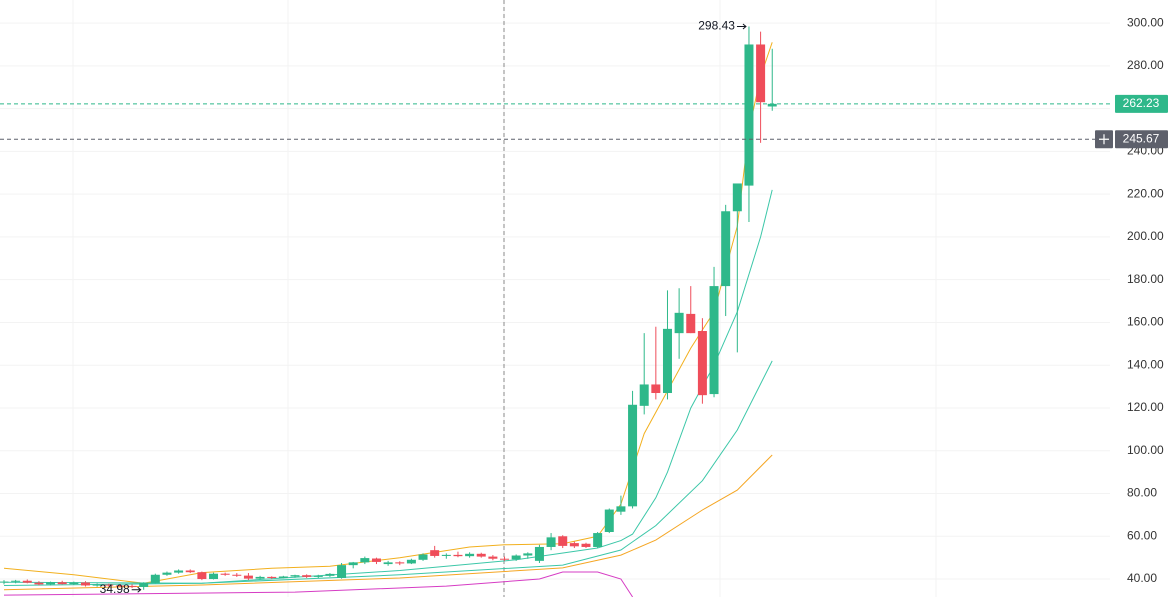  I want to click on y-tick-label: 60.00, so click(1142, 535).